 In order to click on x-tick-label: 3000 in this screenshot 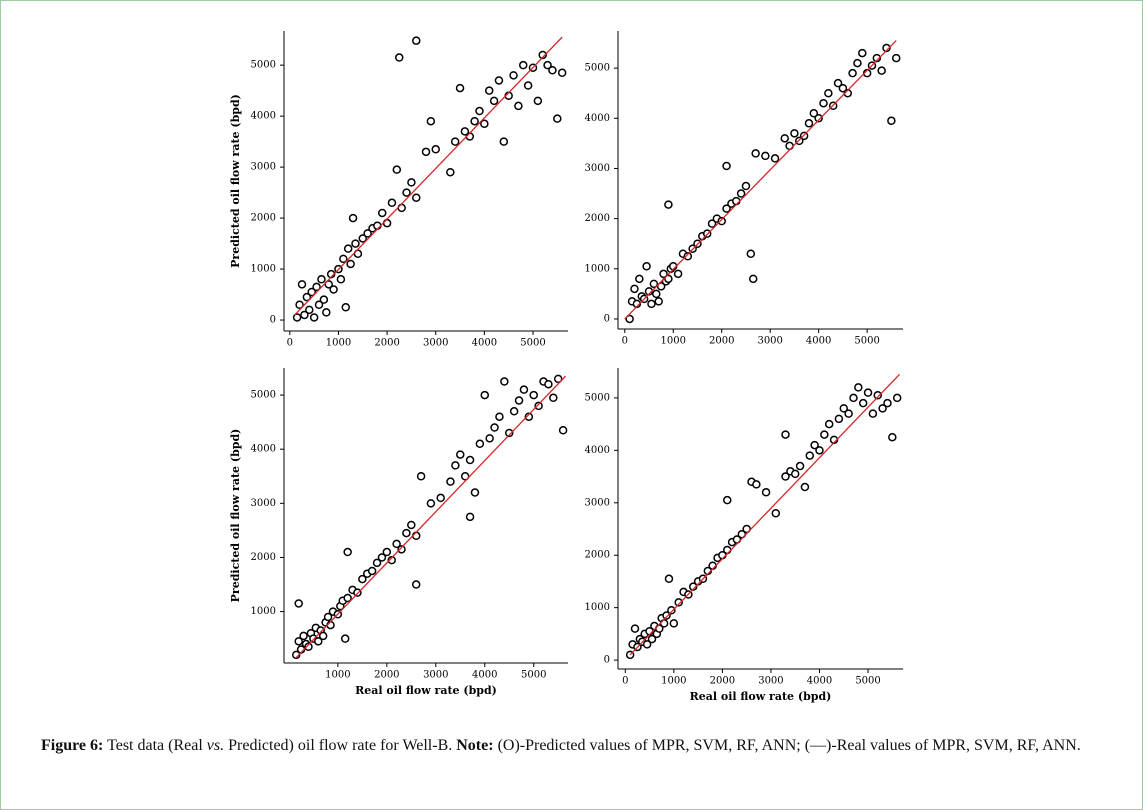, I will do `click(769, 341)`.